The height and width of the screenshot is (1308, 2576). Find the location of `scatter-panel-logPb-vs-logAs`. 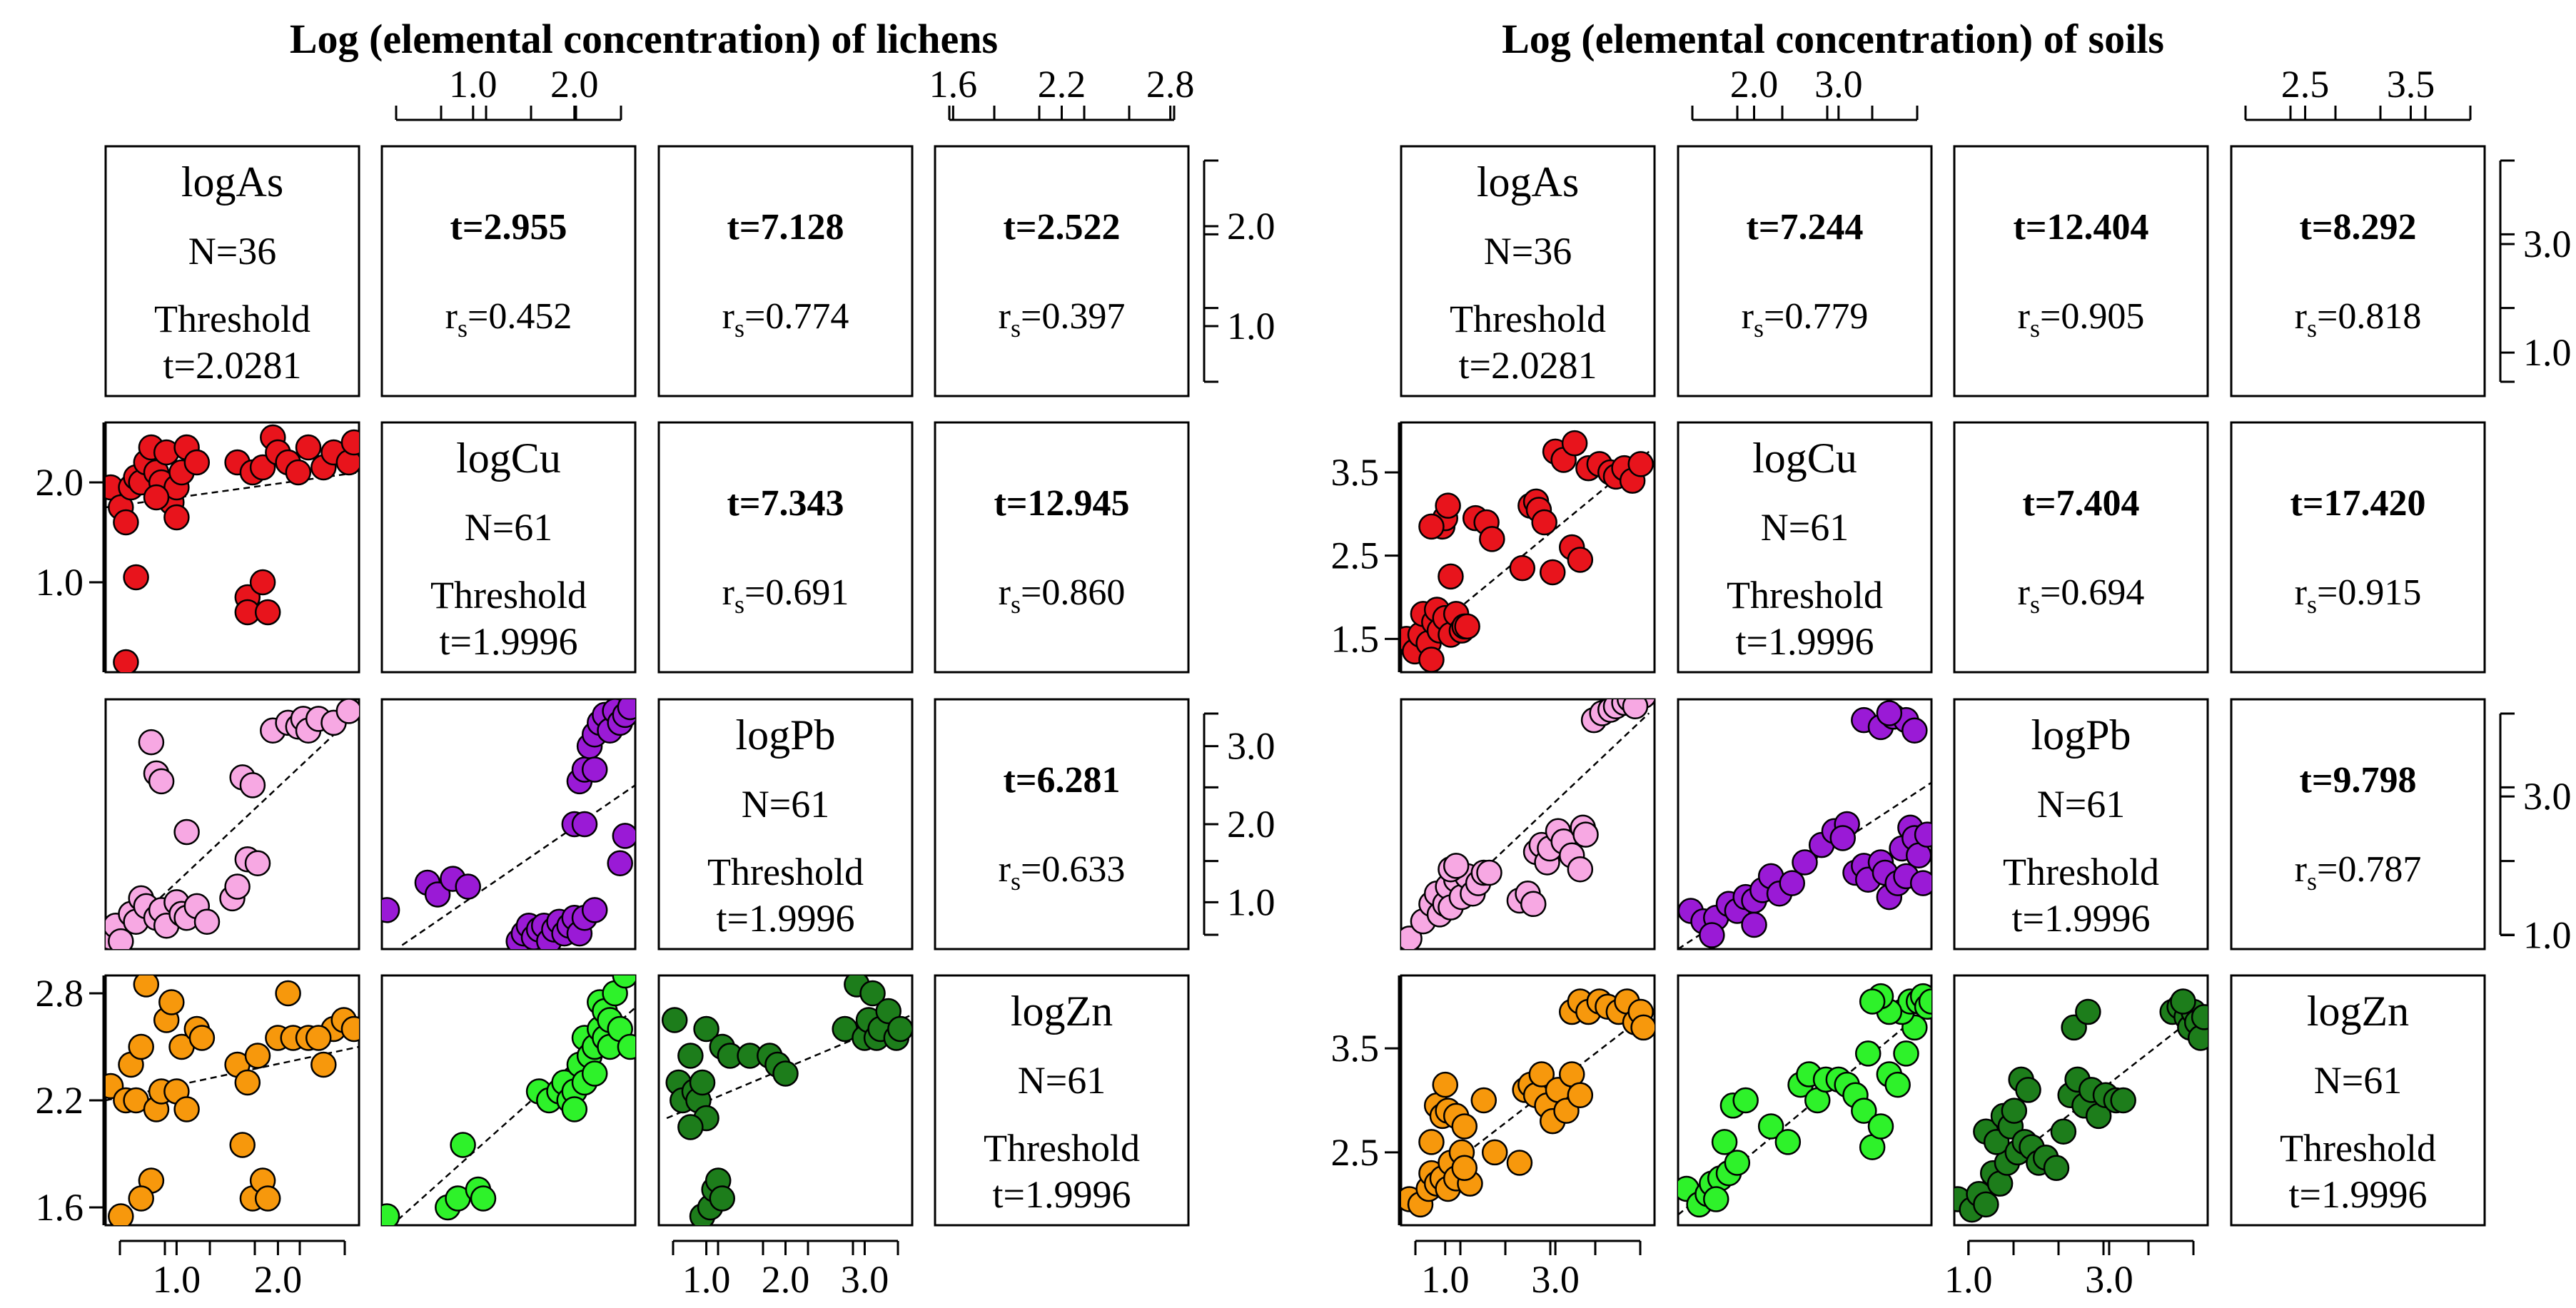

scatter-panel-logPb-vs-logAs is located at coordinates (1528, 824).